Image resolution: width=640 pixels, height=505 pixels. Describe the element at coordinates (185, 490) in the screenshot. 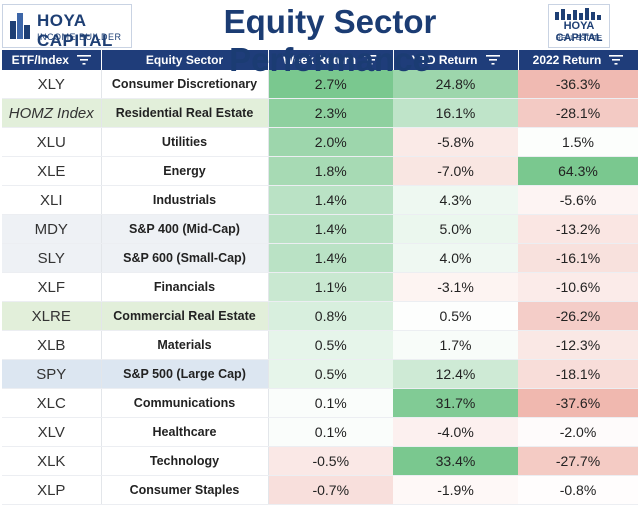

I see `sector-cell: Consumer Staples` at that location.